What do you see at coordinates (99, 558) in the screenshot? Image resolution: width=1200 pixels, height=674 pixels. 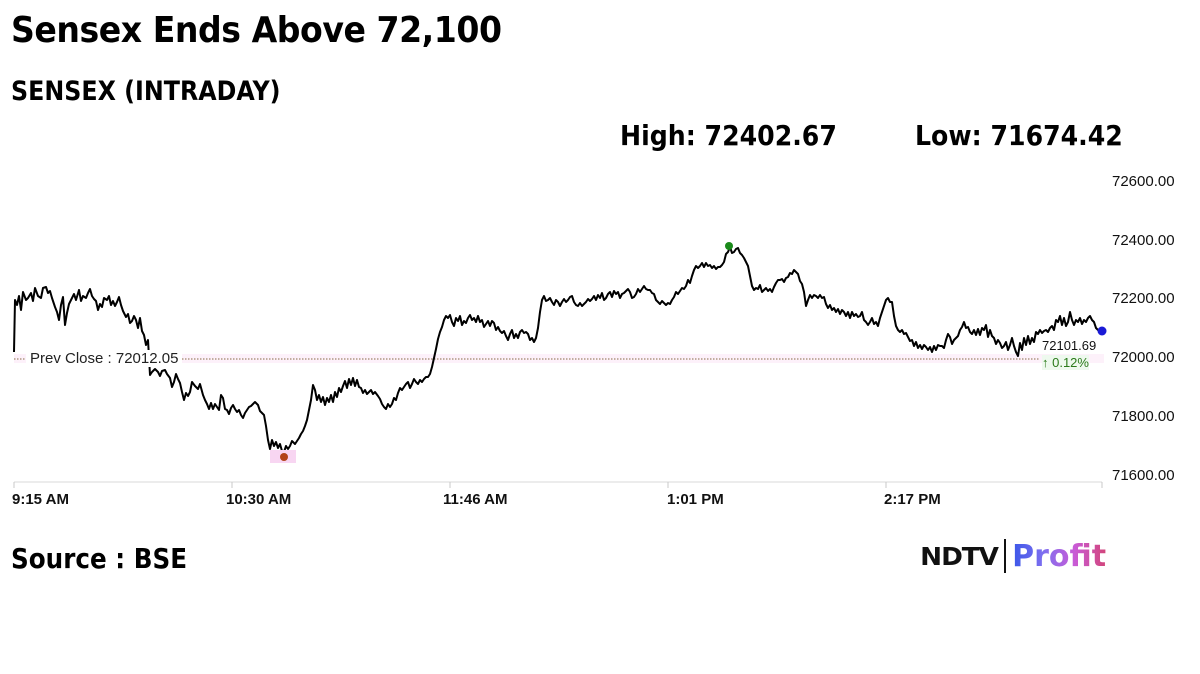 I see `source-label: Source : BSE` at bounding box center [99, 558].